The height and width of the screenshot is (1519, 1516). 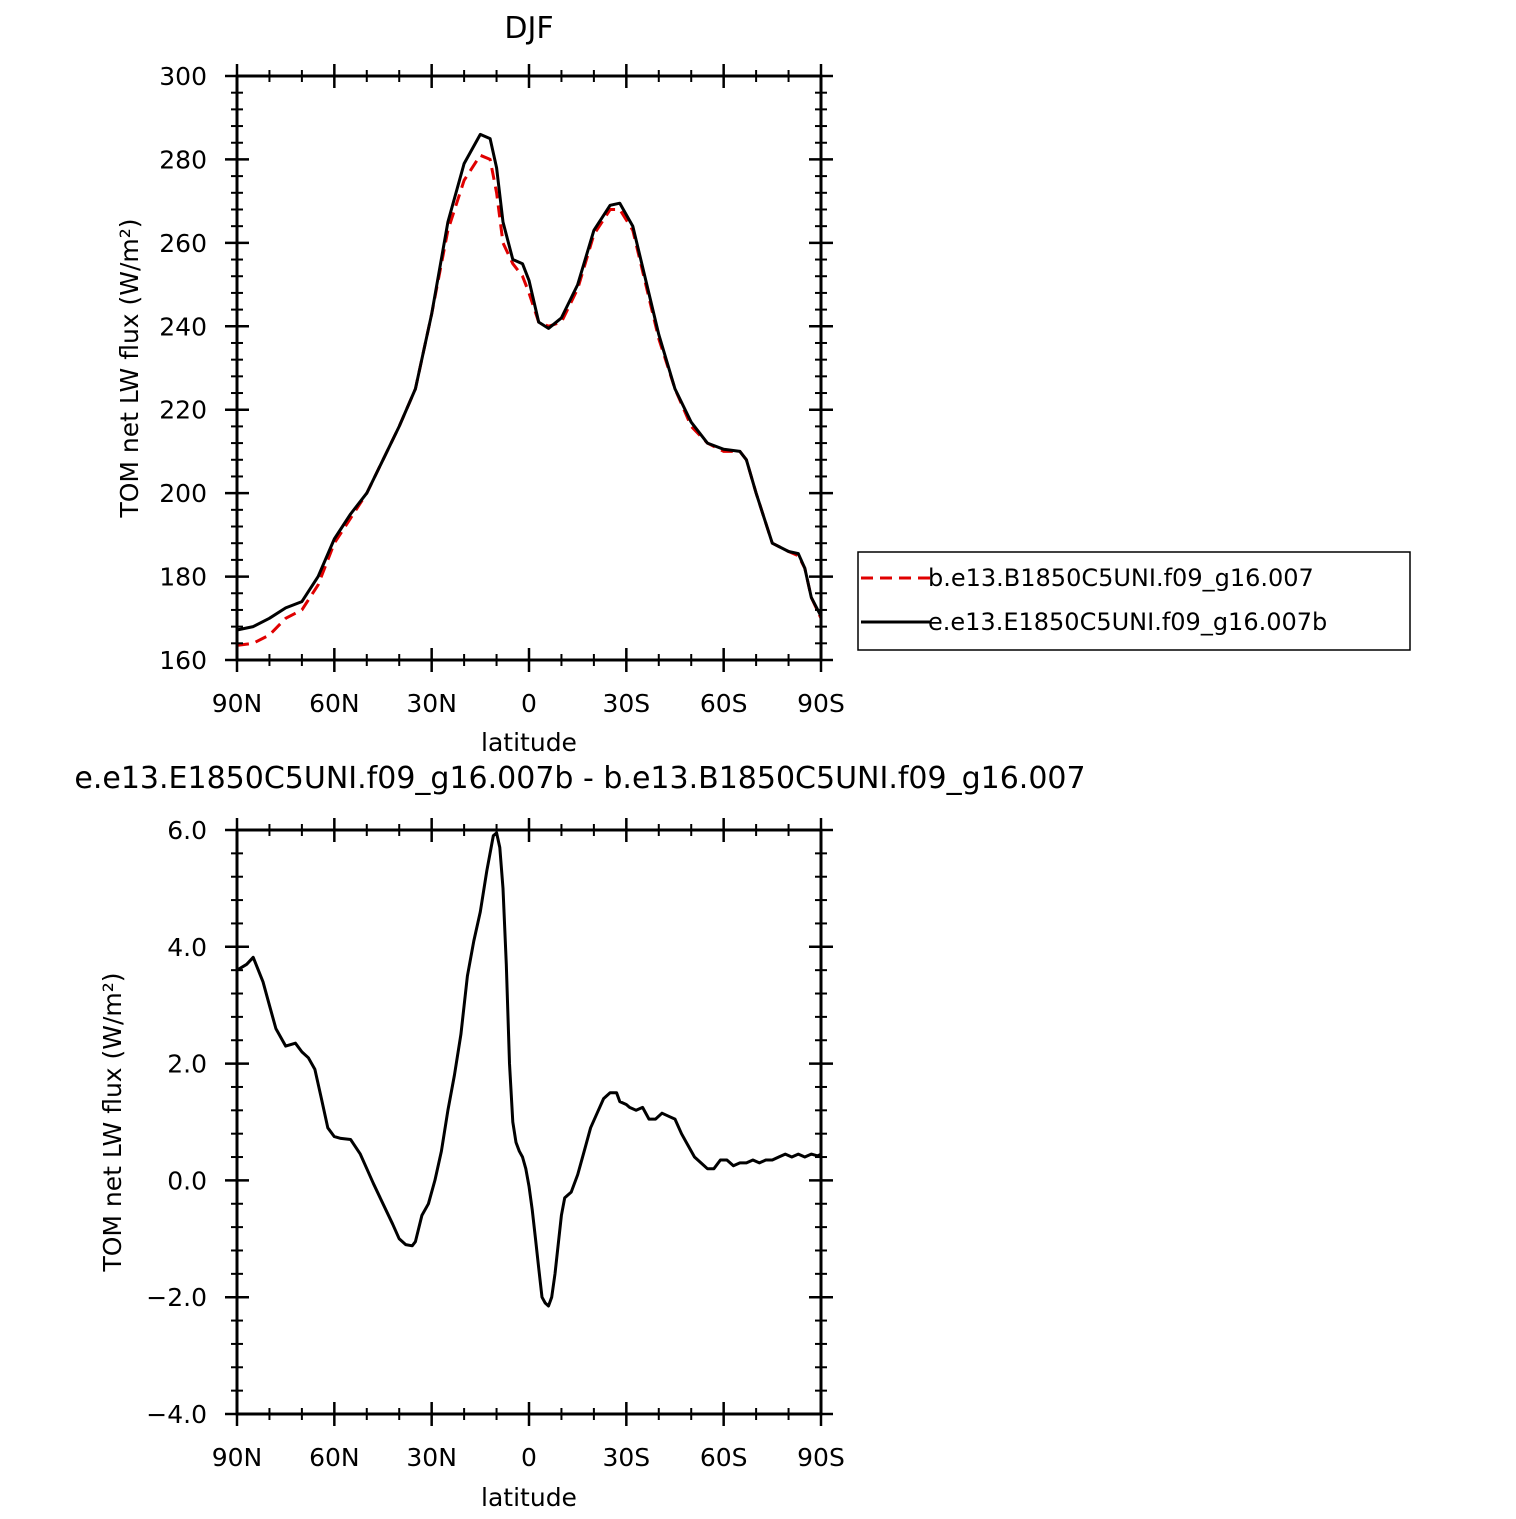 What do you see at coordinates (626, 703) in the screenshot?
I see `top-panel-x-tick-label: 30S` at bounding box center [626, 703].